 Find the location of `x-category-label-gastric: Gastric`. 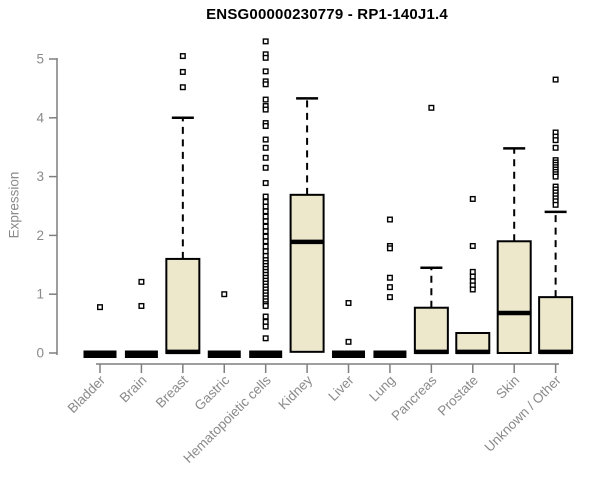

x-category-label-gastric: Gastric is located at coordinates (212, 392).